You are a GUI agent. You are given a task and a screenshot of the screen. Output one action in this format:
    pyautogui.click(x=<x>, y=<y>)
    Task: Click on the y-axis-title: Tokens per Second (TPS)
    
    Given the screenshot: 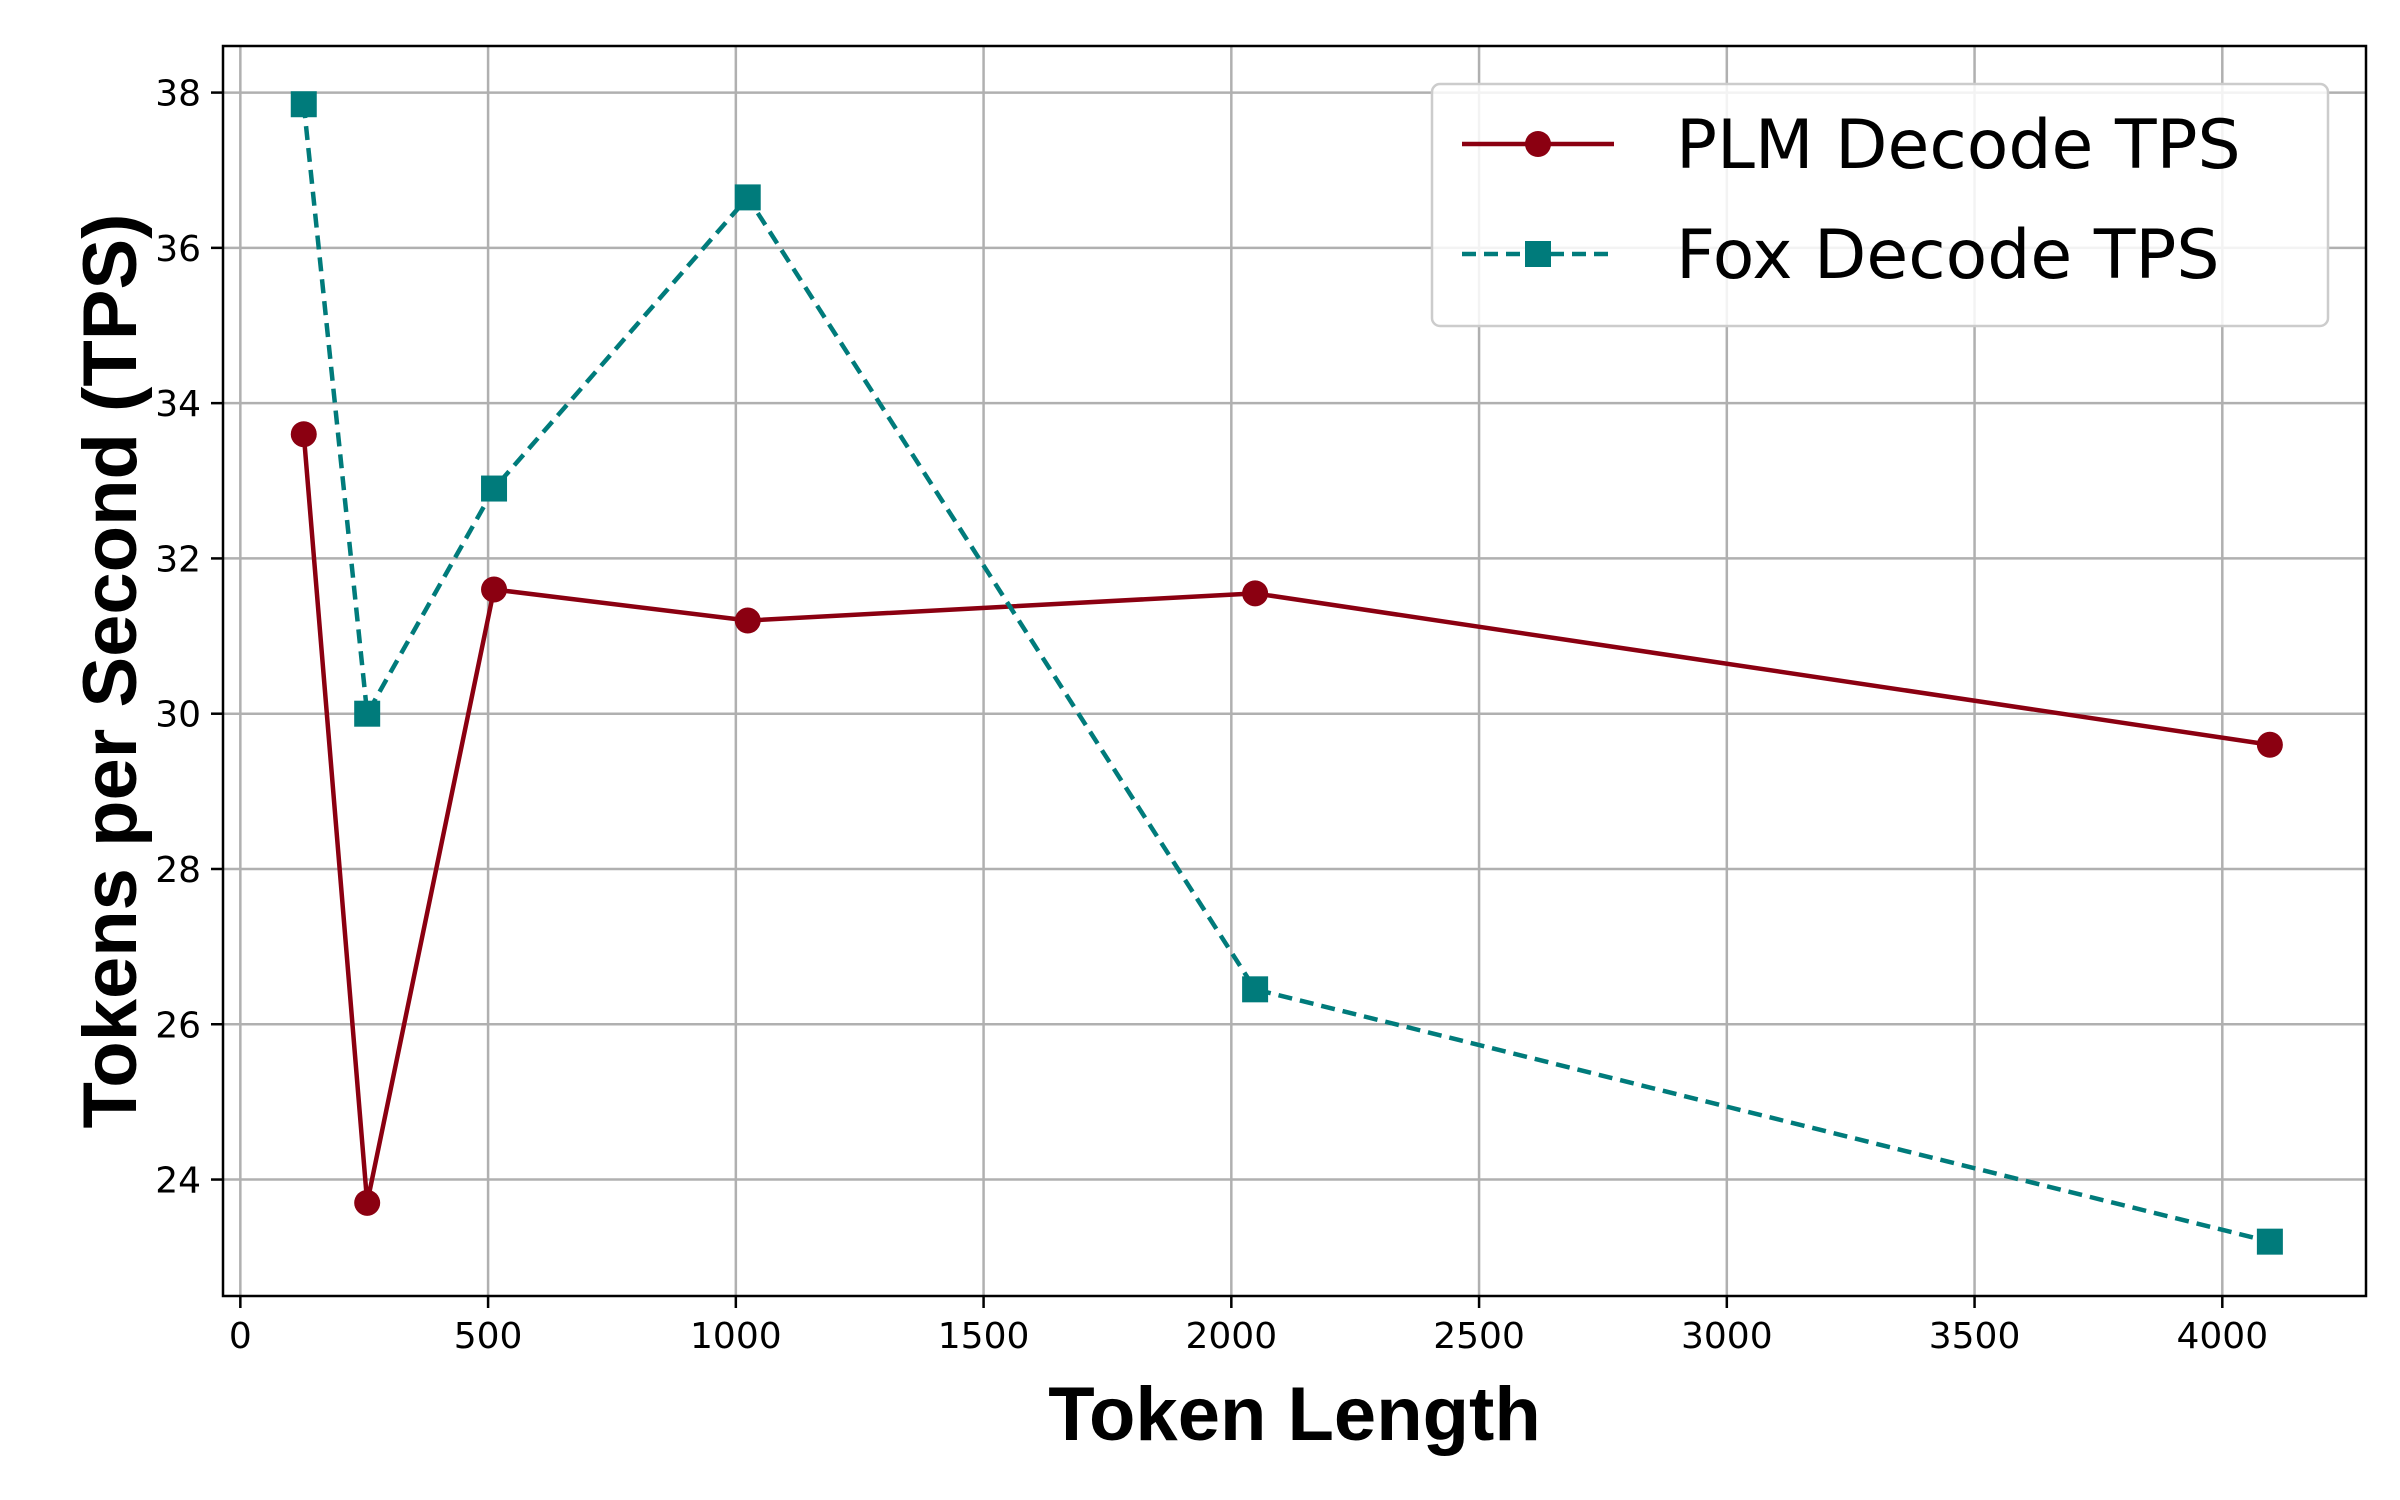 What is the action you would take?
    pyautogui.click(x=110, y=671)
    